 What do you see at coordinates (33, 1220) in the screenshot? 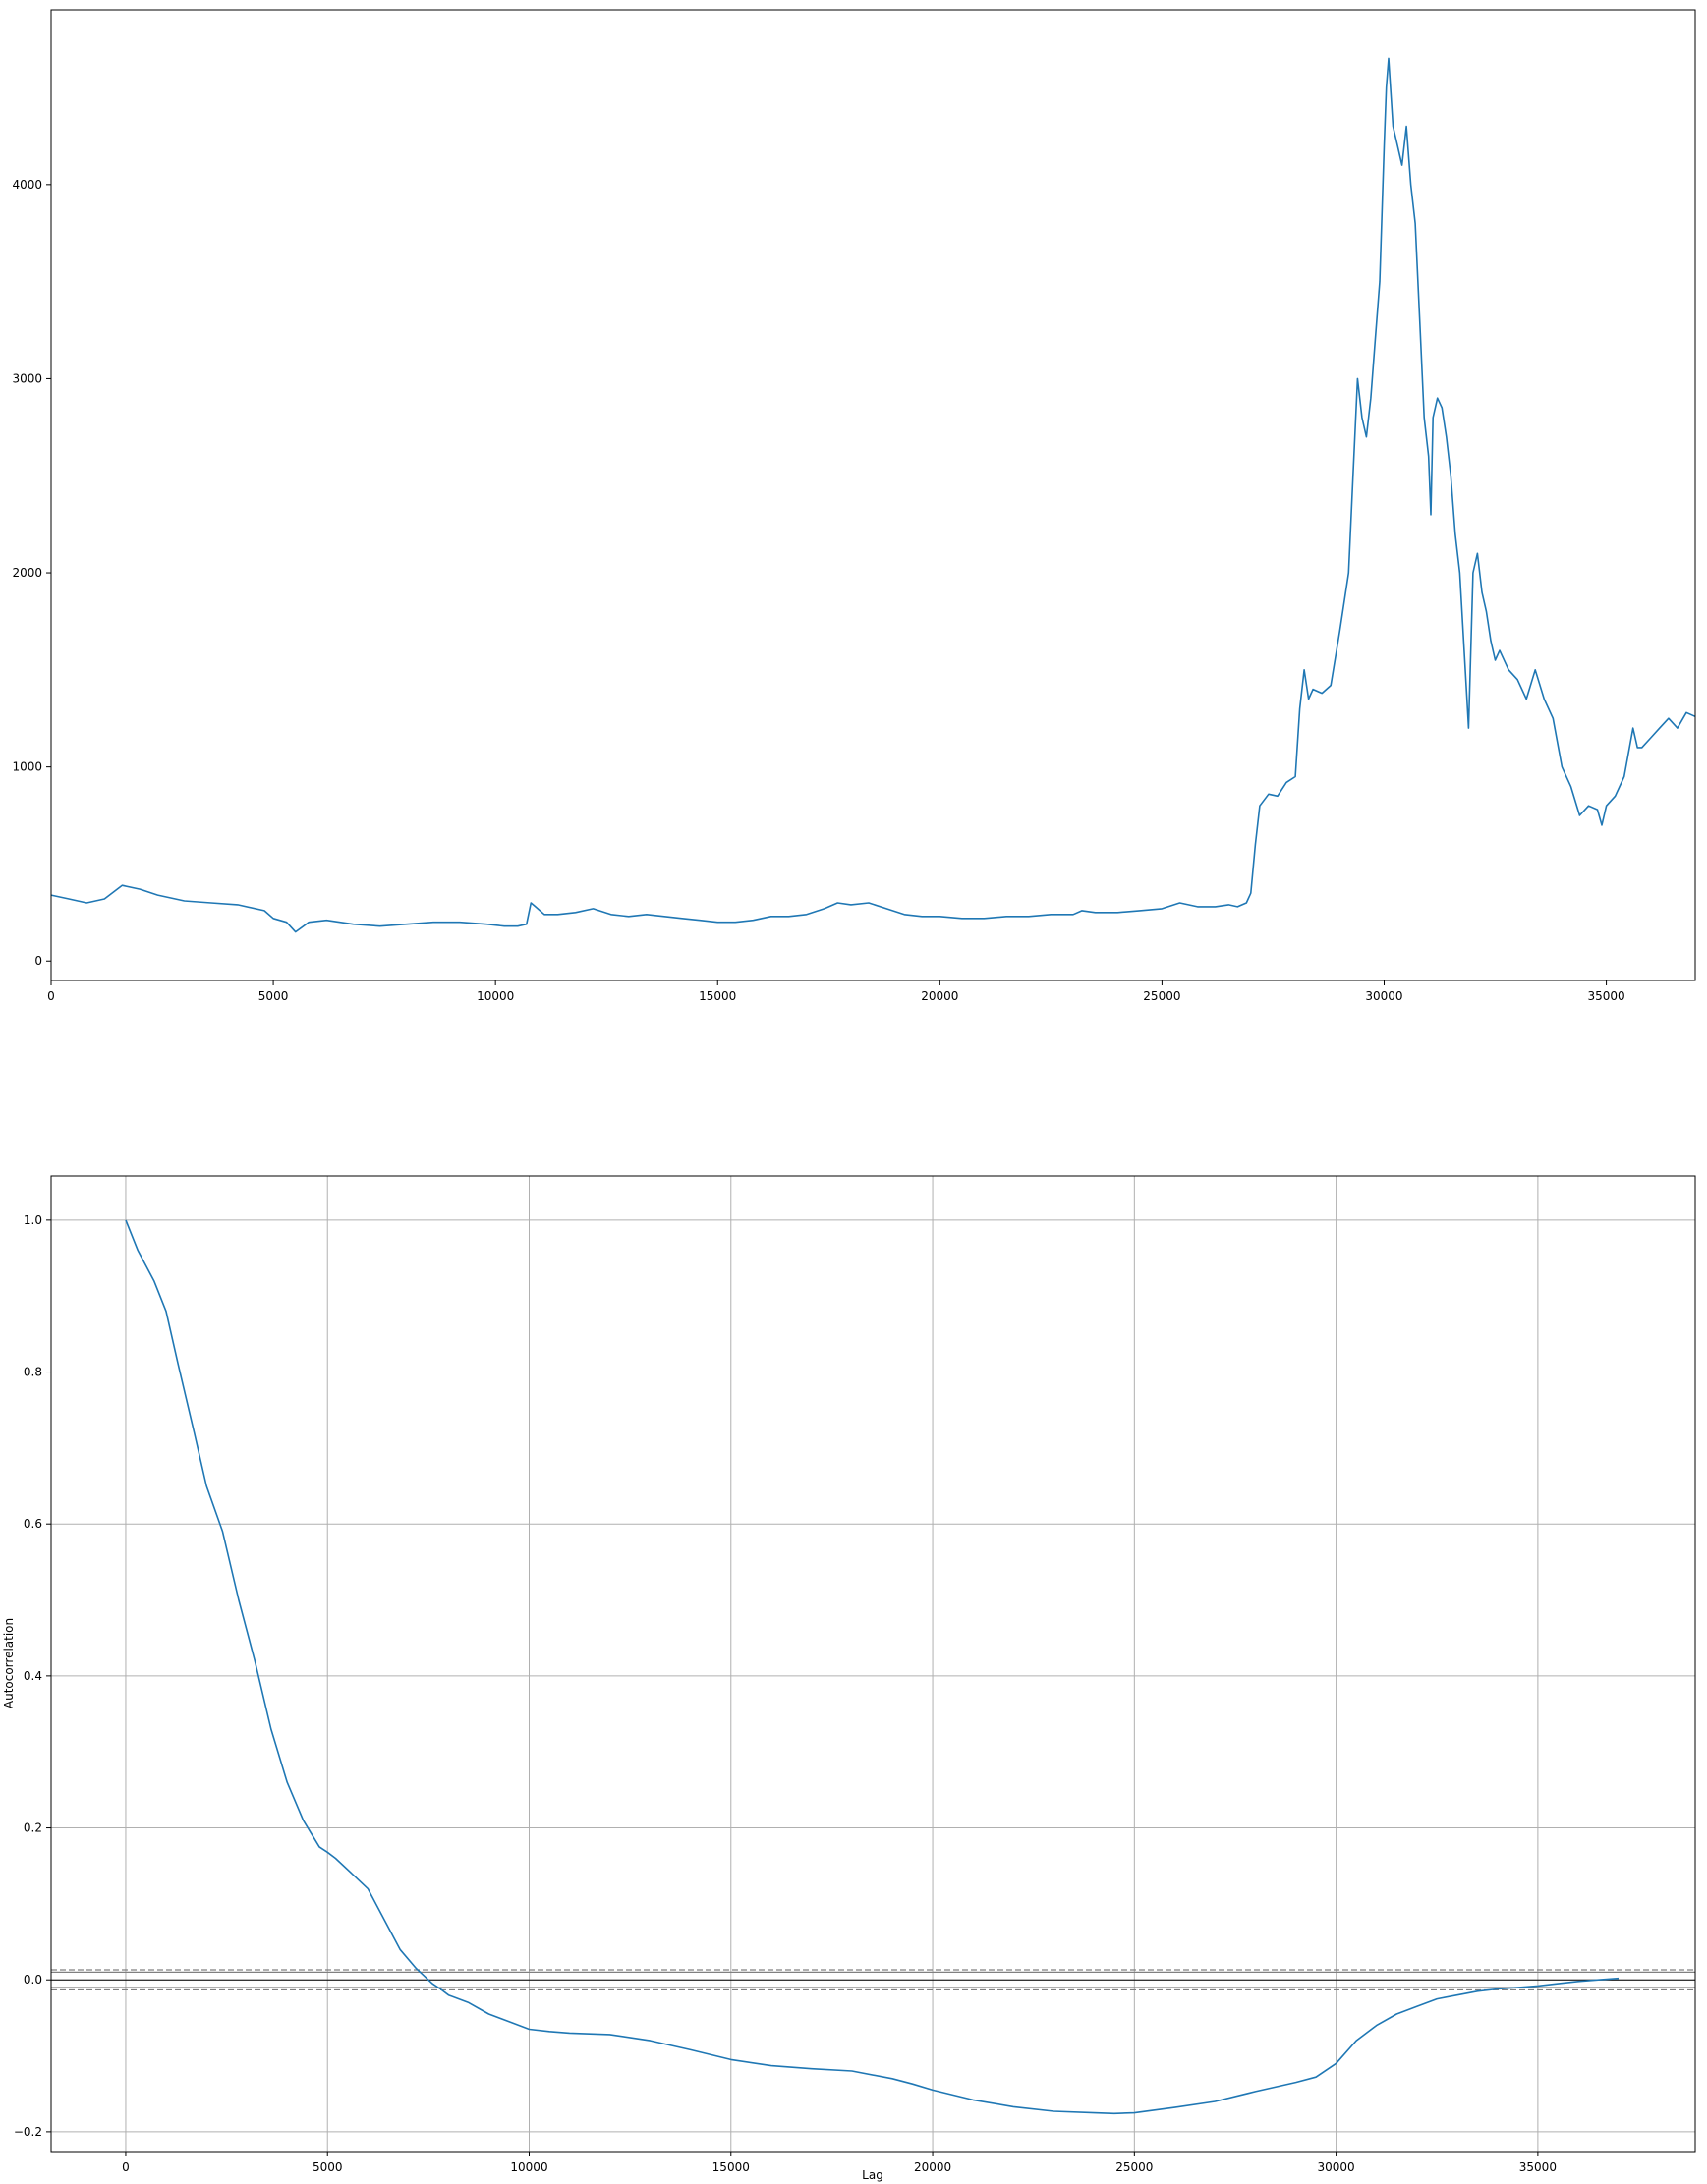
I see `y-tick-label: 1.0` at bounding box center [33, 1220].